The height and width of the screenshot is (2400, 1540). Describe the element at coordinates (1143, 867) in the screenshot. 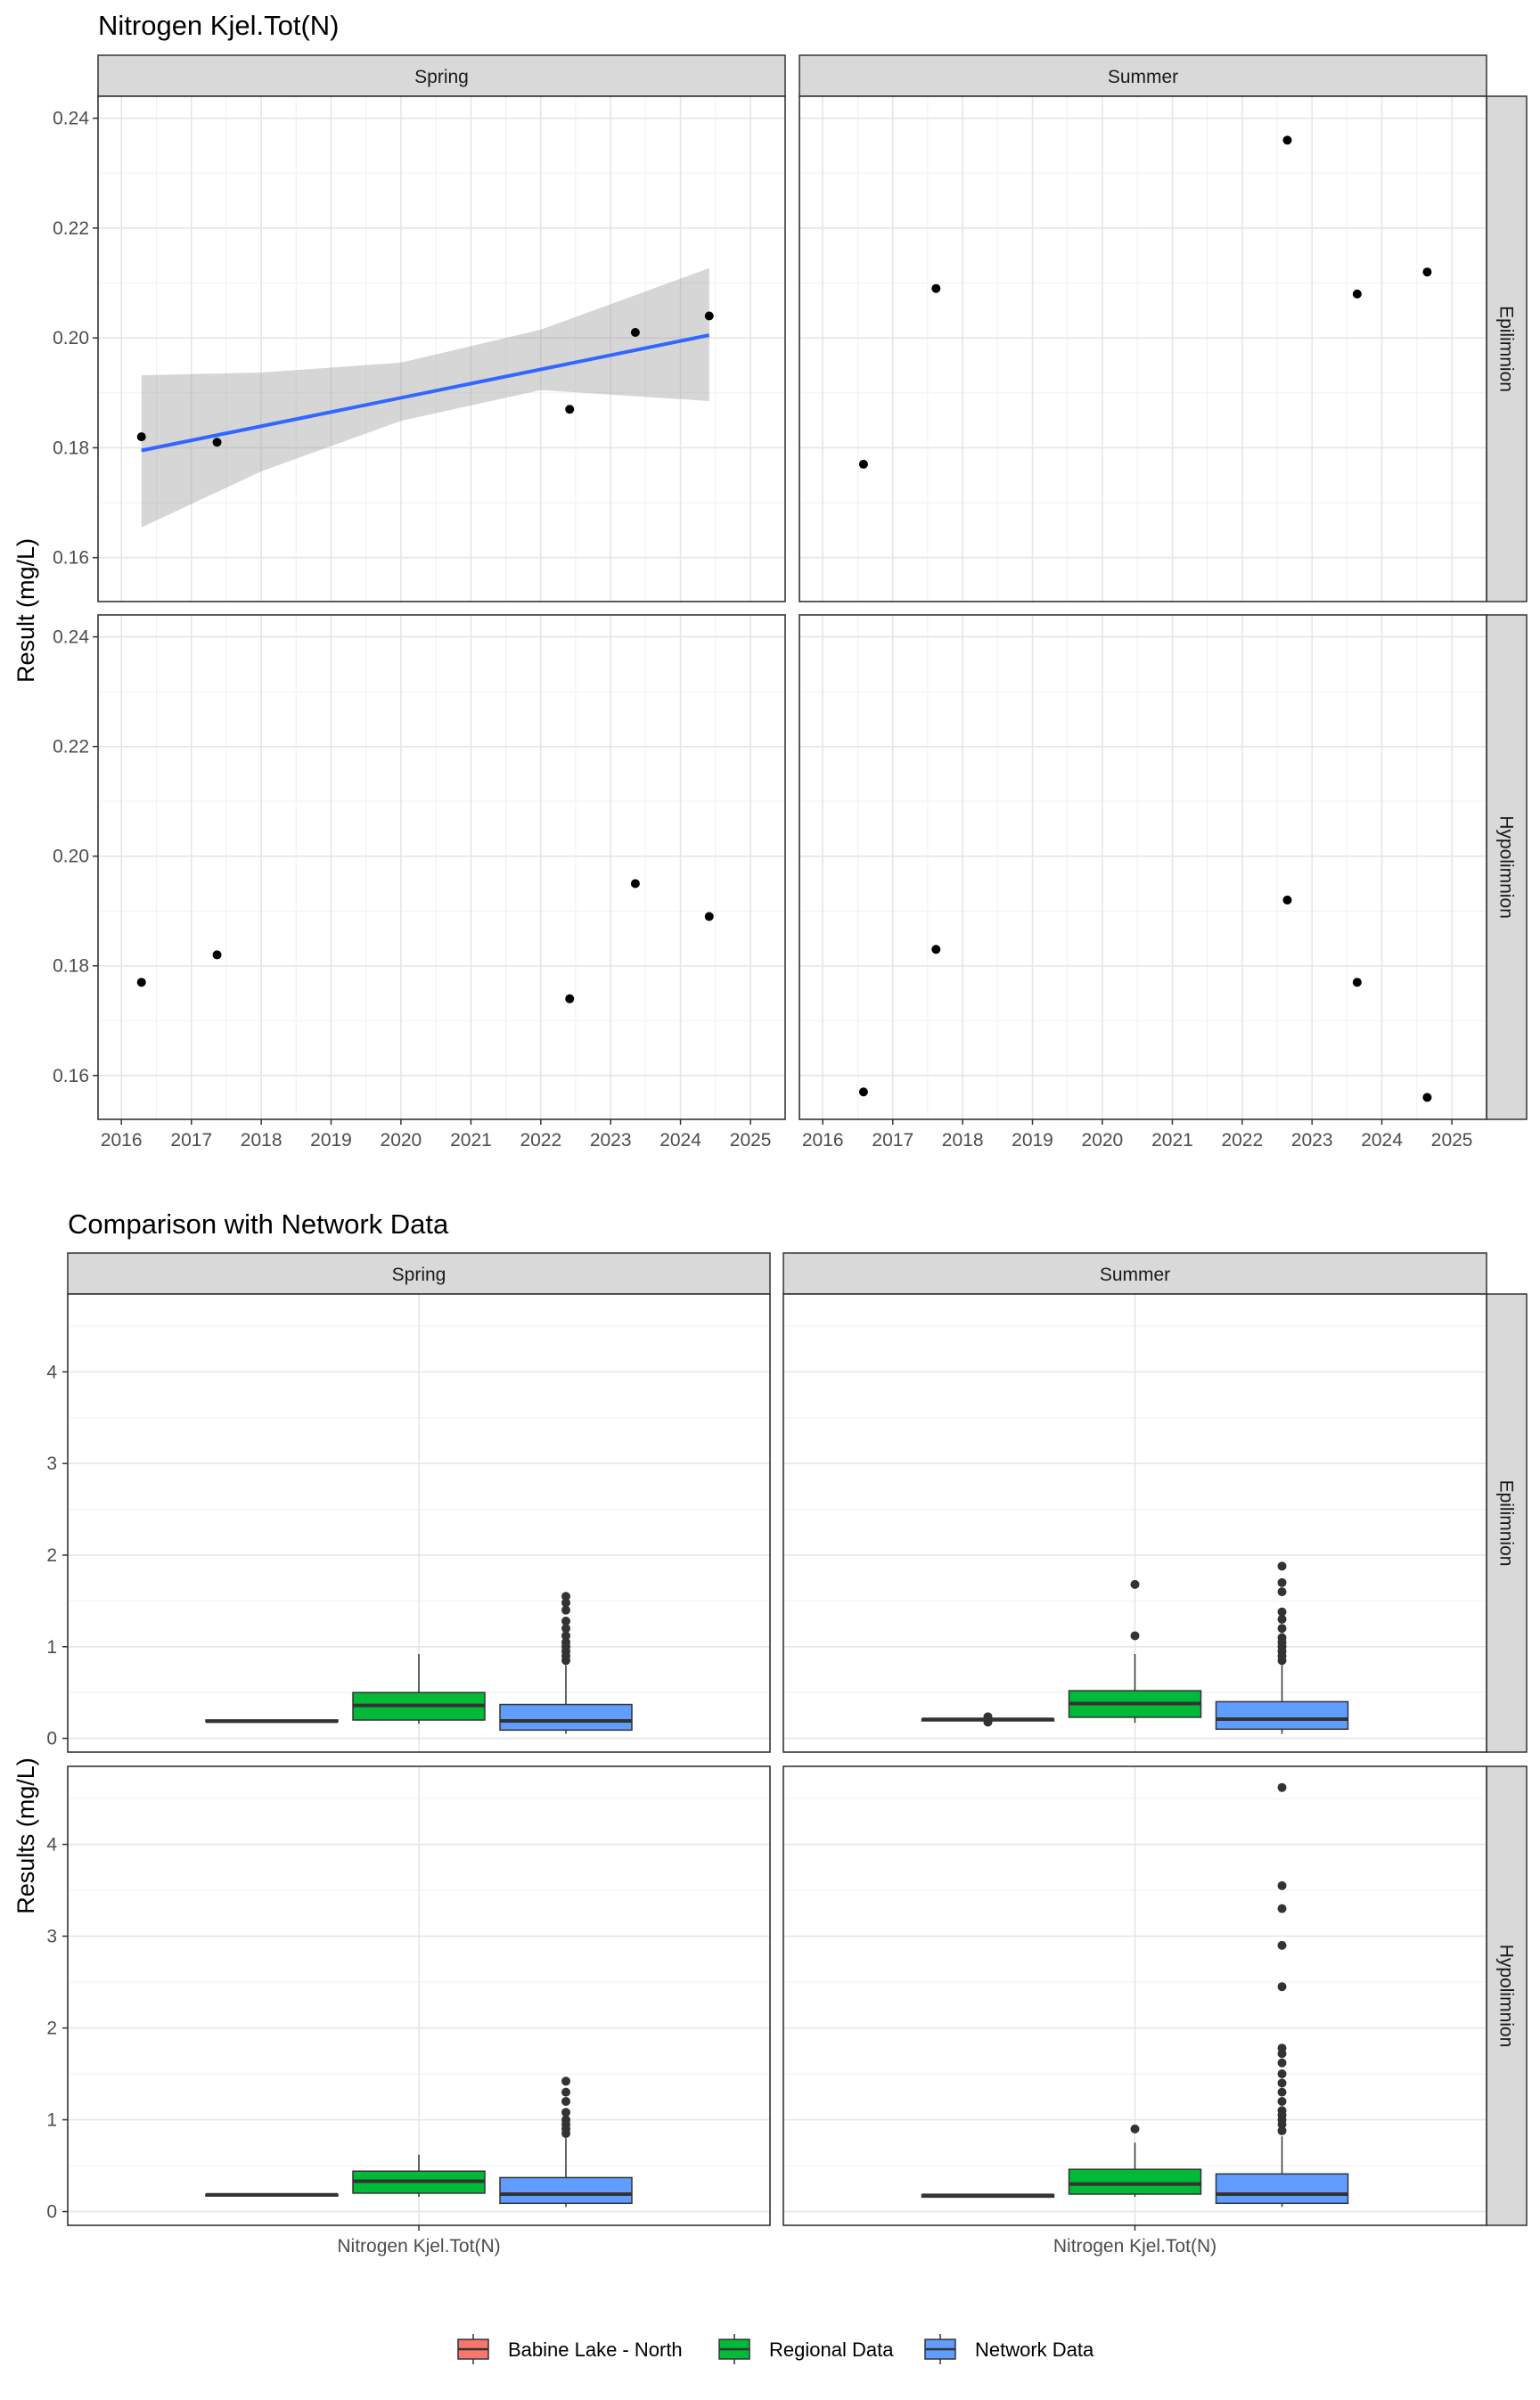

I see `panel-summer-hypolimnion` at that location.